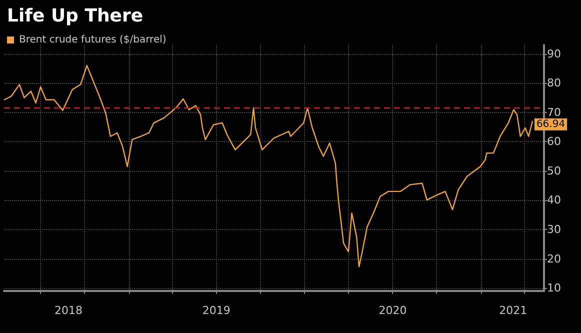  Describe the element at coordinates (216, 310) in the screenshot. I see `x-tick-label: 2019` at that location.